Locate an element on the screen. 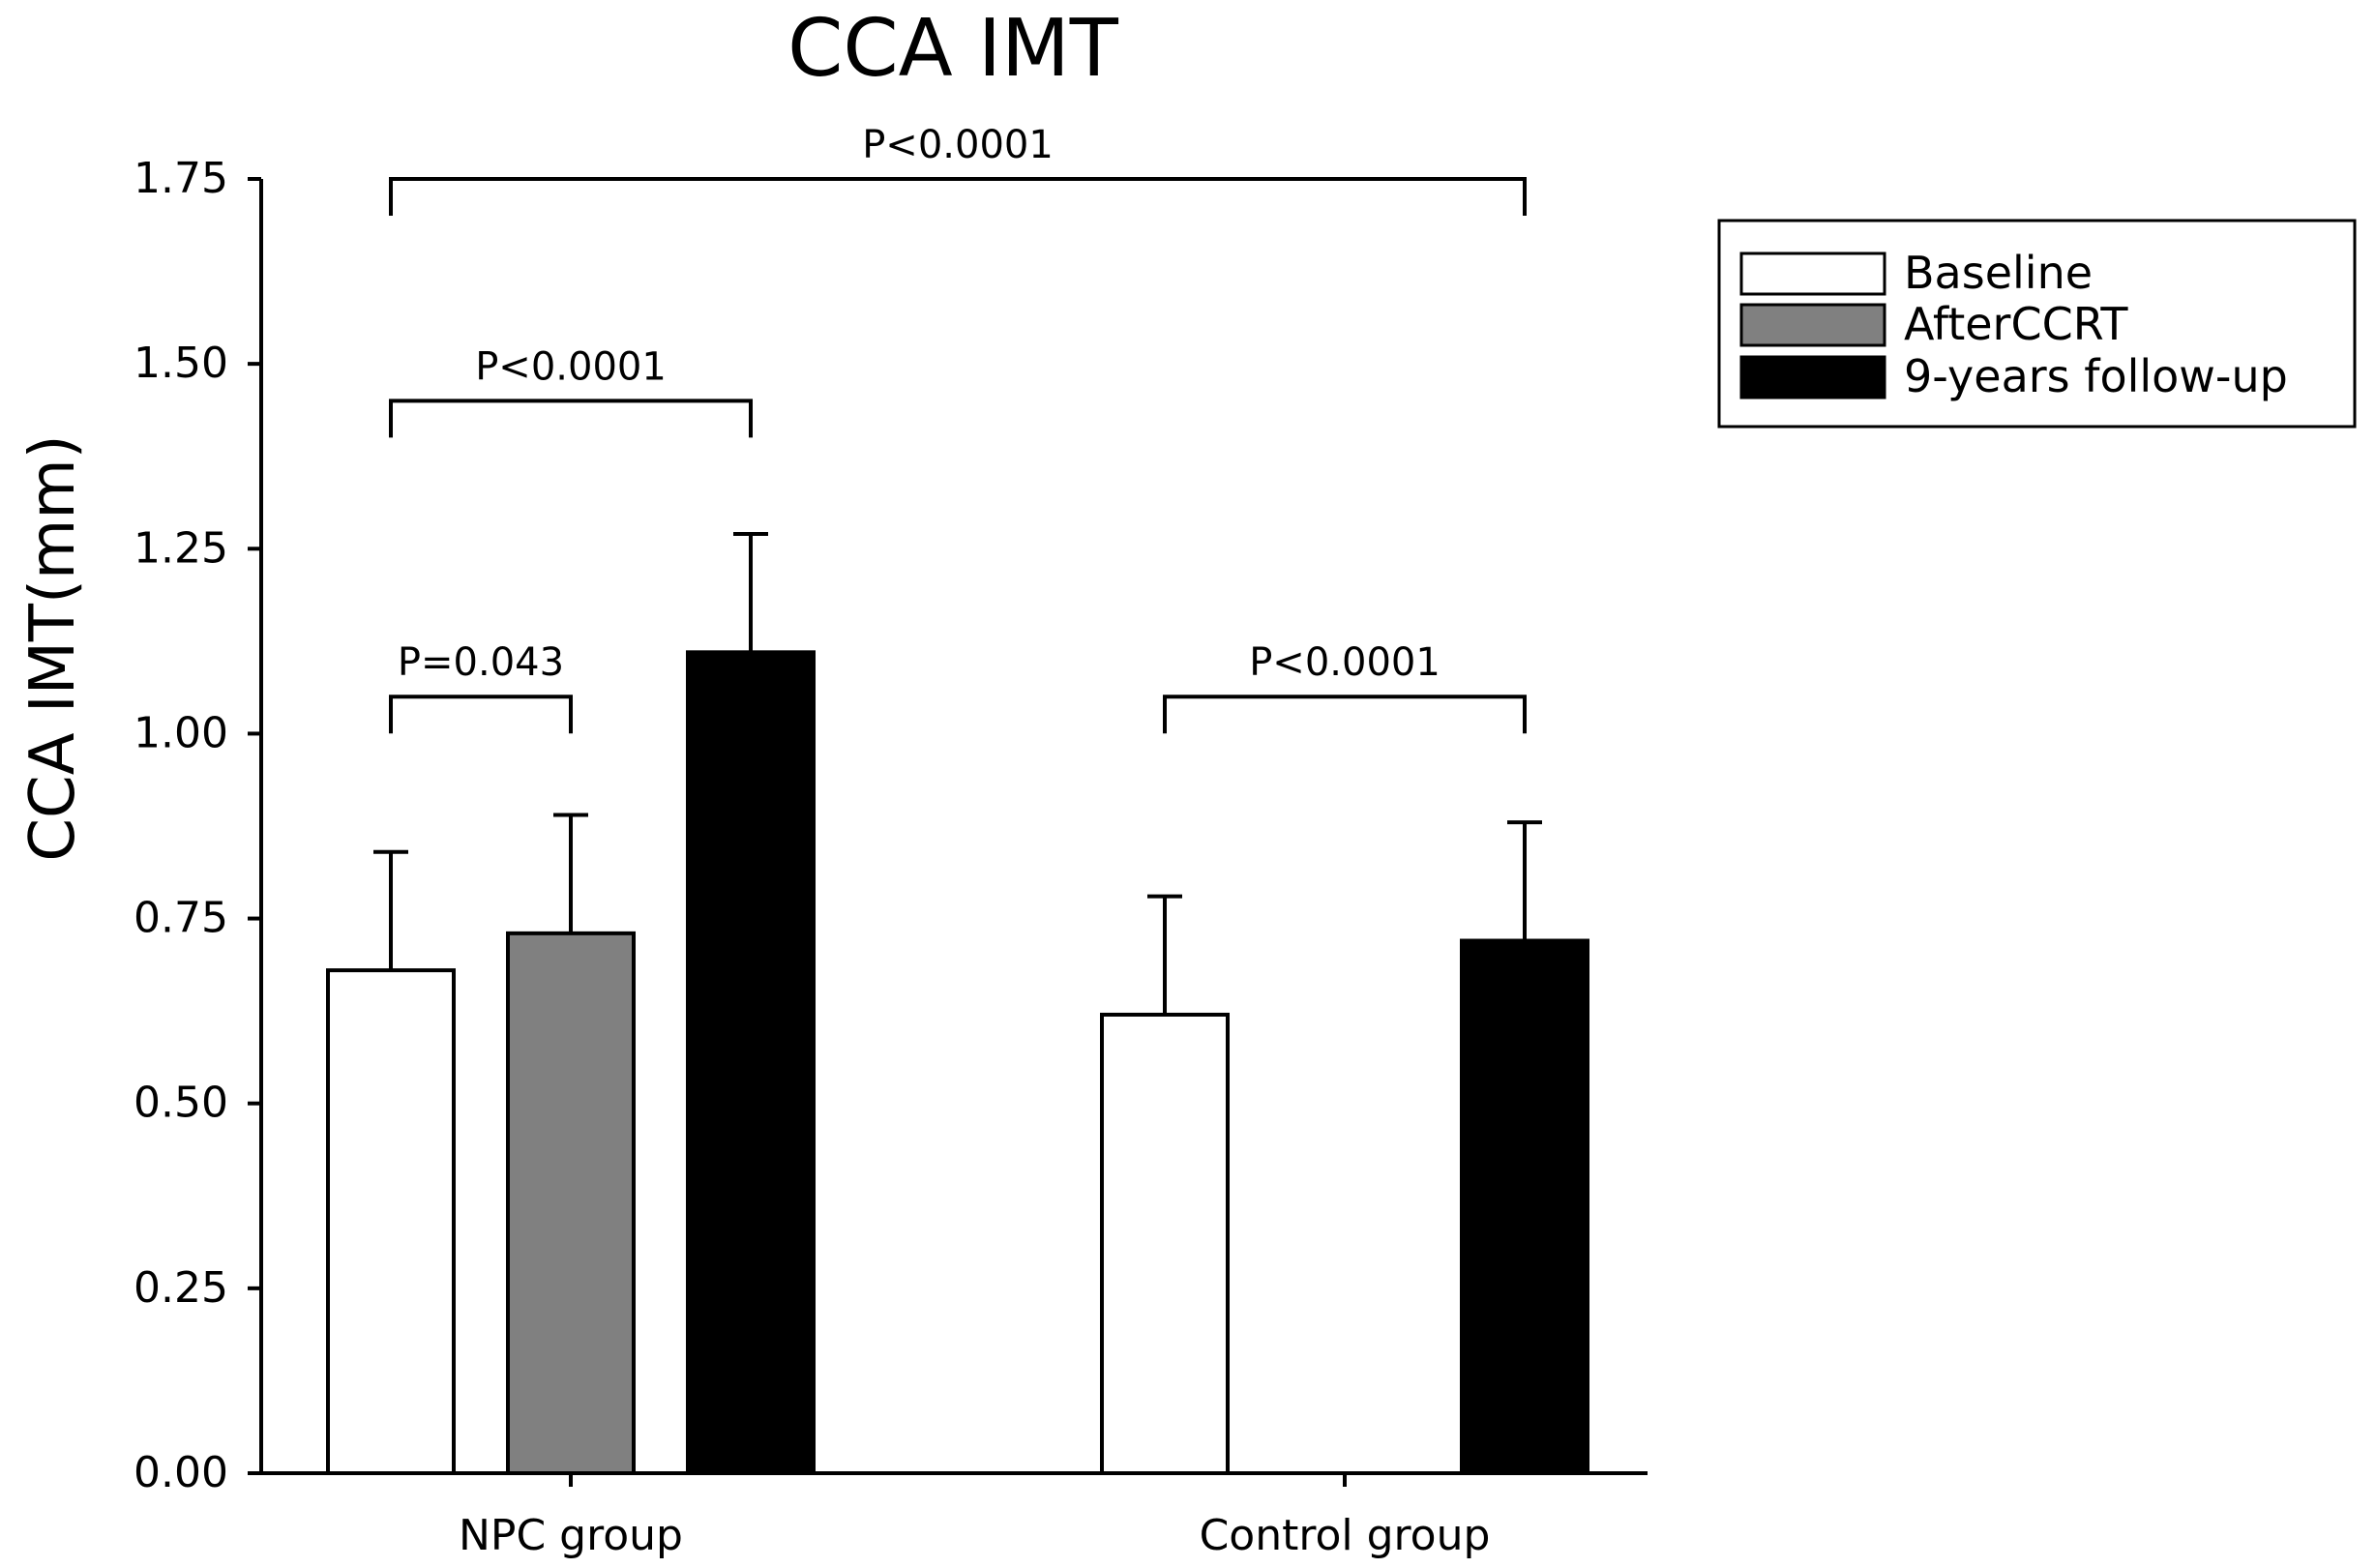 Image resolution: width=2376 pixels, height=1568 pixels. y-tick-label: 1.00 is located at coordinates (181, 732).